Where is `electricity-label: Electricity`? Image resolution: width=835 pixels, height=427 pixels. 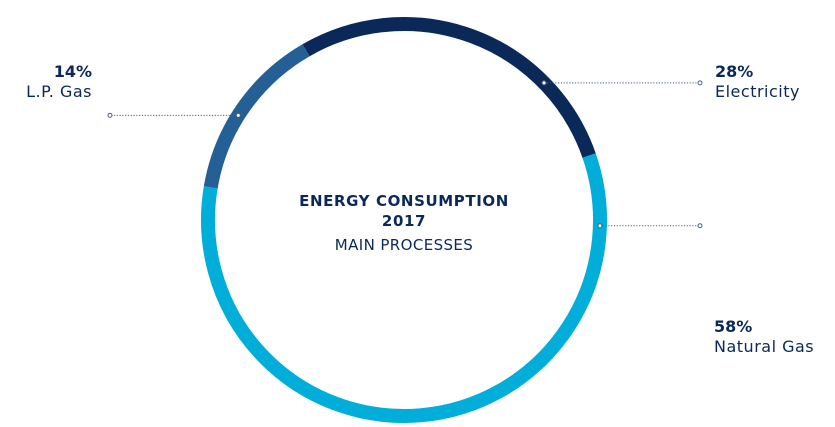
electricity-label: Electricity is located at coordinates (757, 91).